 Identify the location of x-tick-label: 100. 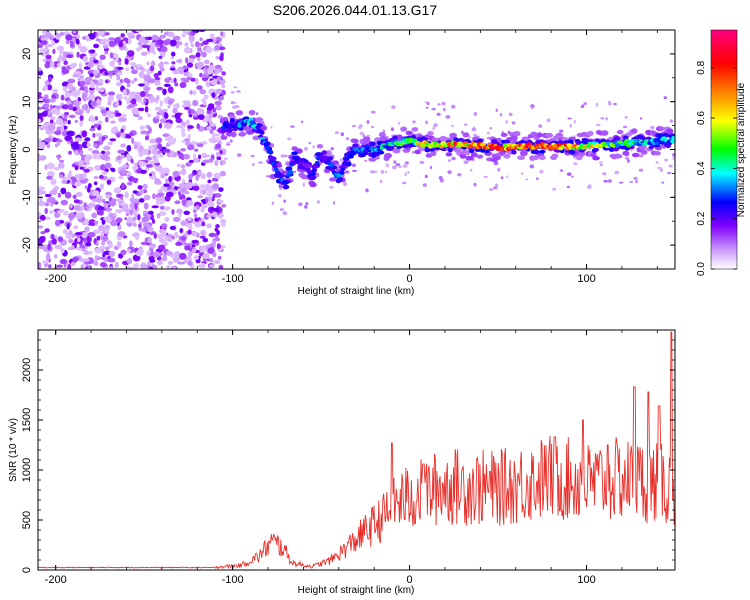
(586, 580).